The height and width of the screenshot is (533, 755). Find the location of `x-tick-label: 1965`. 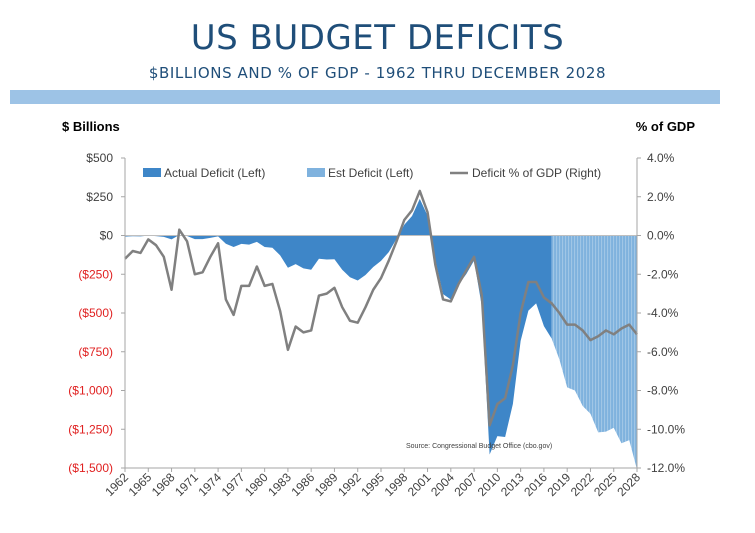

x-tick-label: 1965 is located at coordinates (140, 484).